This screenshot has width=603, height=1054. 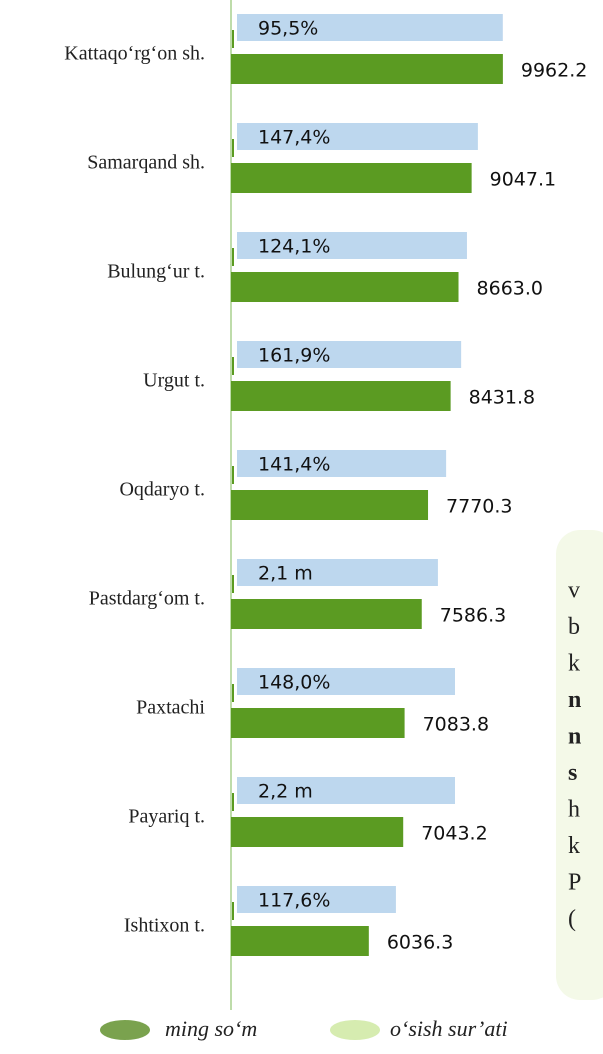 What do you see at coordinates (146, 163) in the screenshot?
I see `category-label: Samarqand sh.` at bounding box center [146, 163].